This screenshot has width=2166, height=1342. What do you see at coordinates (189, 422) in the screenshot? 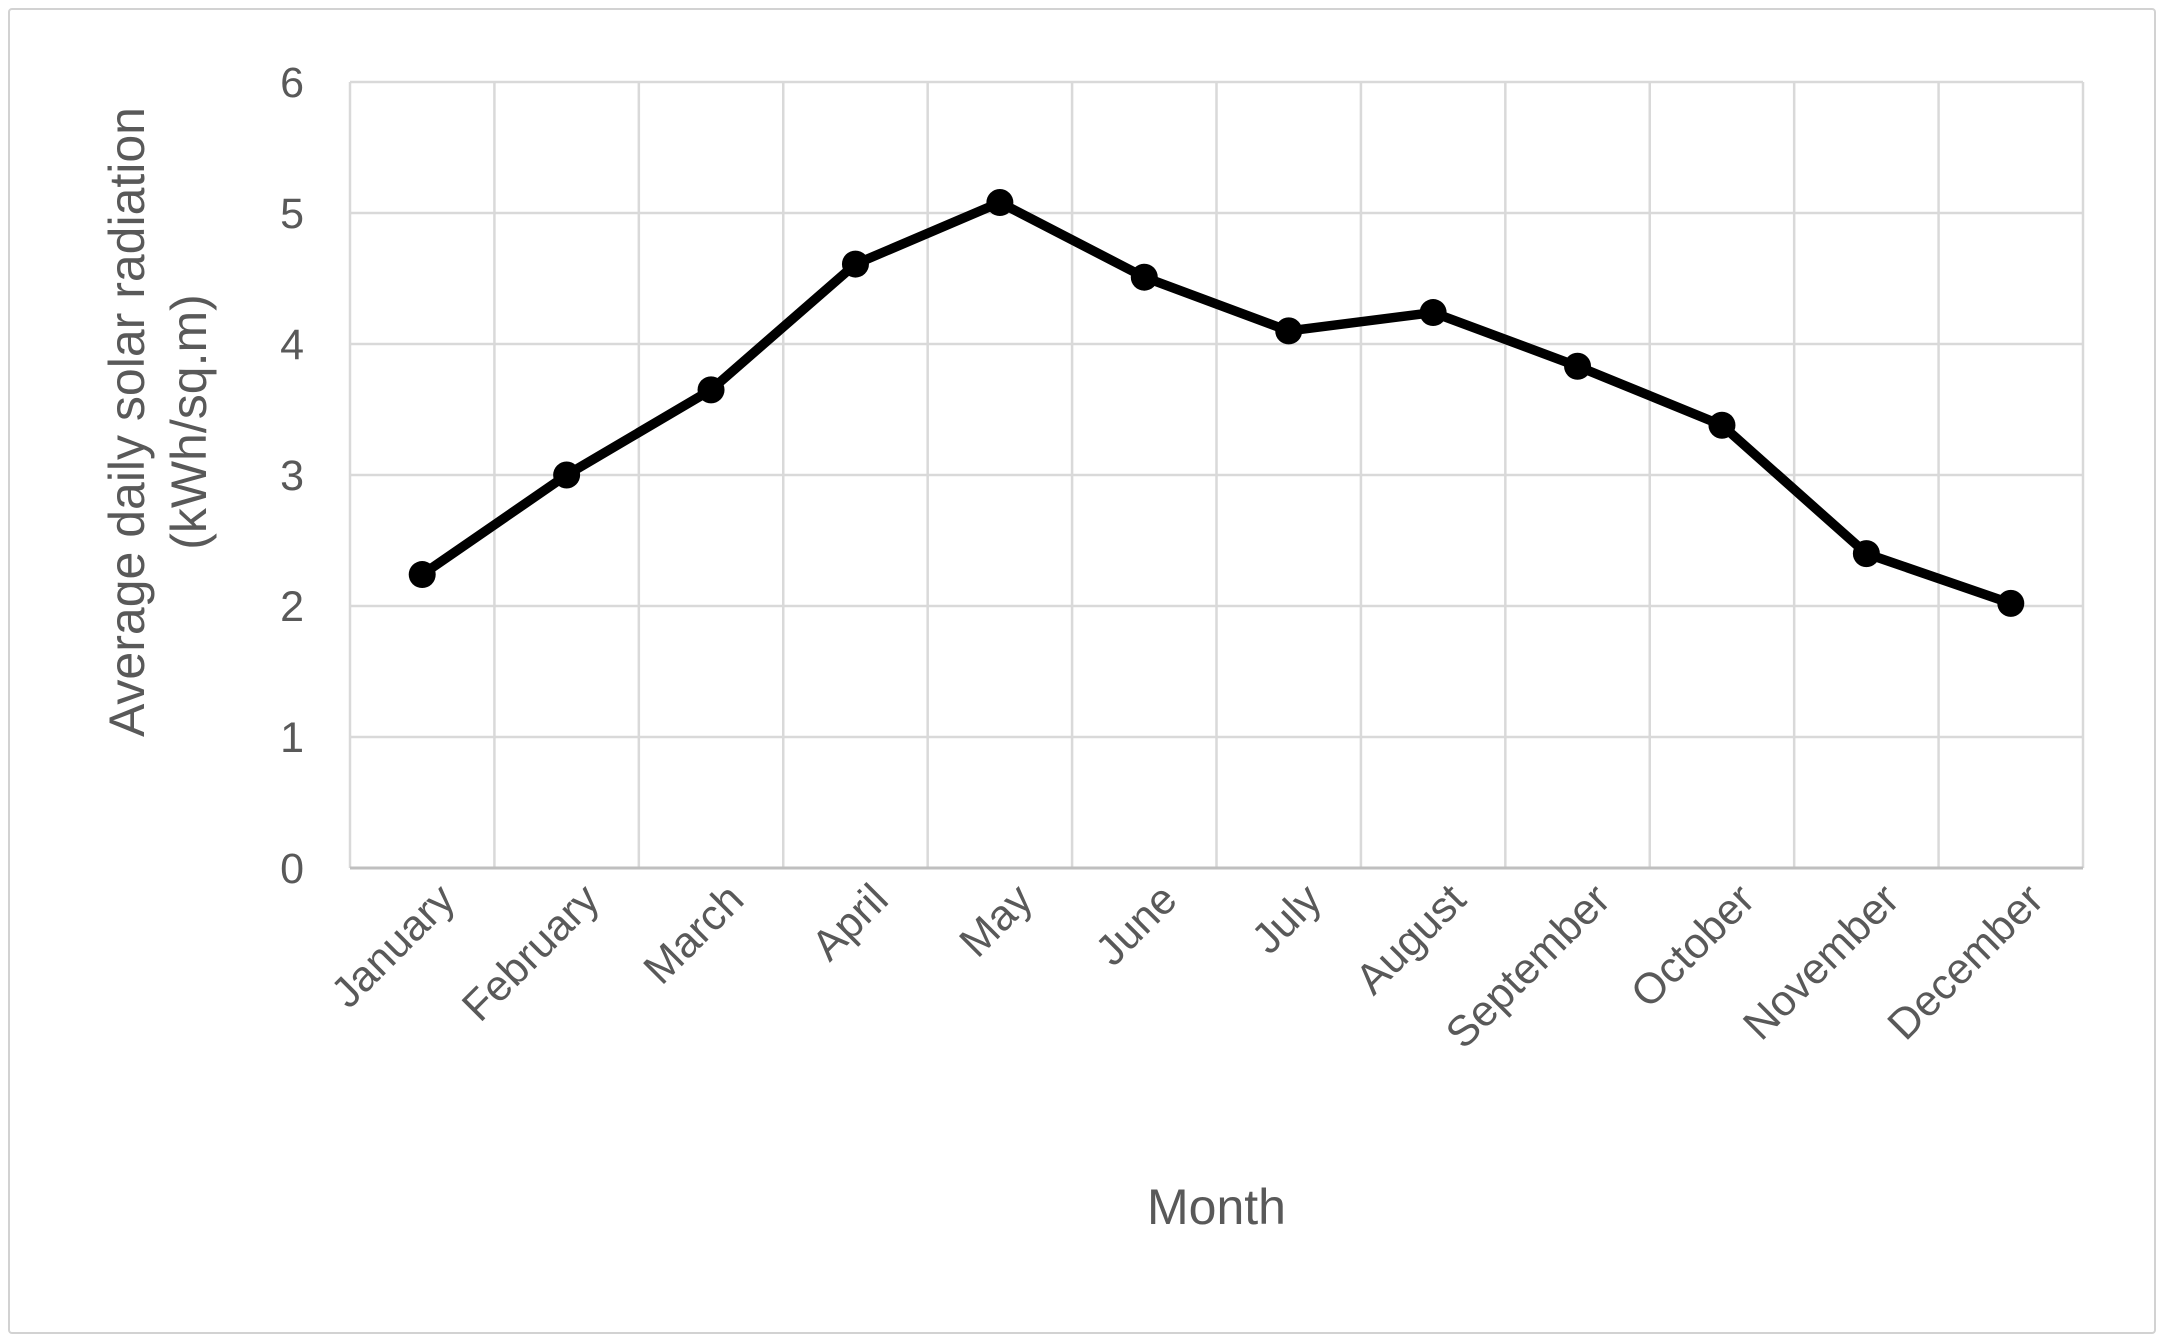
I see `y-axis-title-line2: (kWh/sq.m)` at bounding box center [189, 422].